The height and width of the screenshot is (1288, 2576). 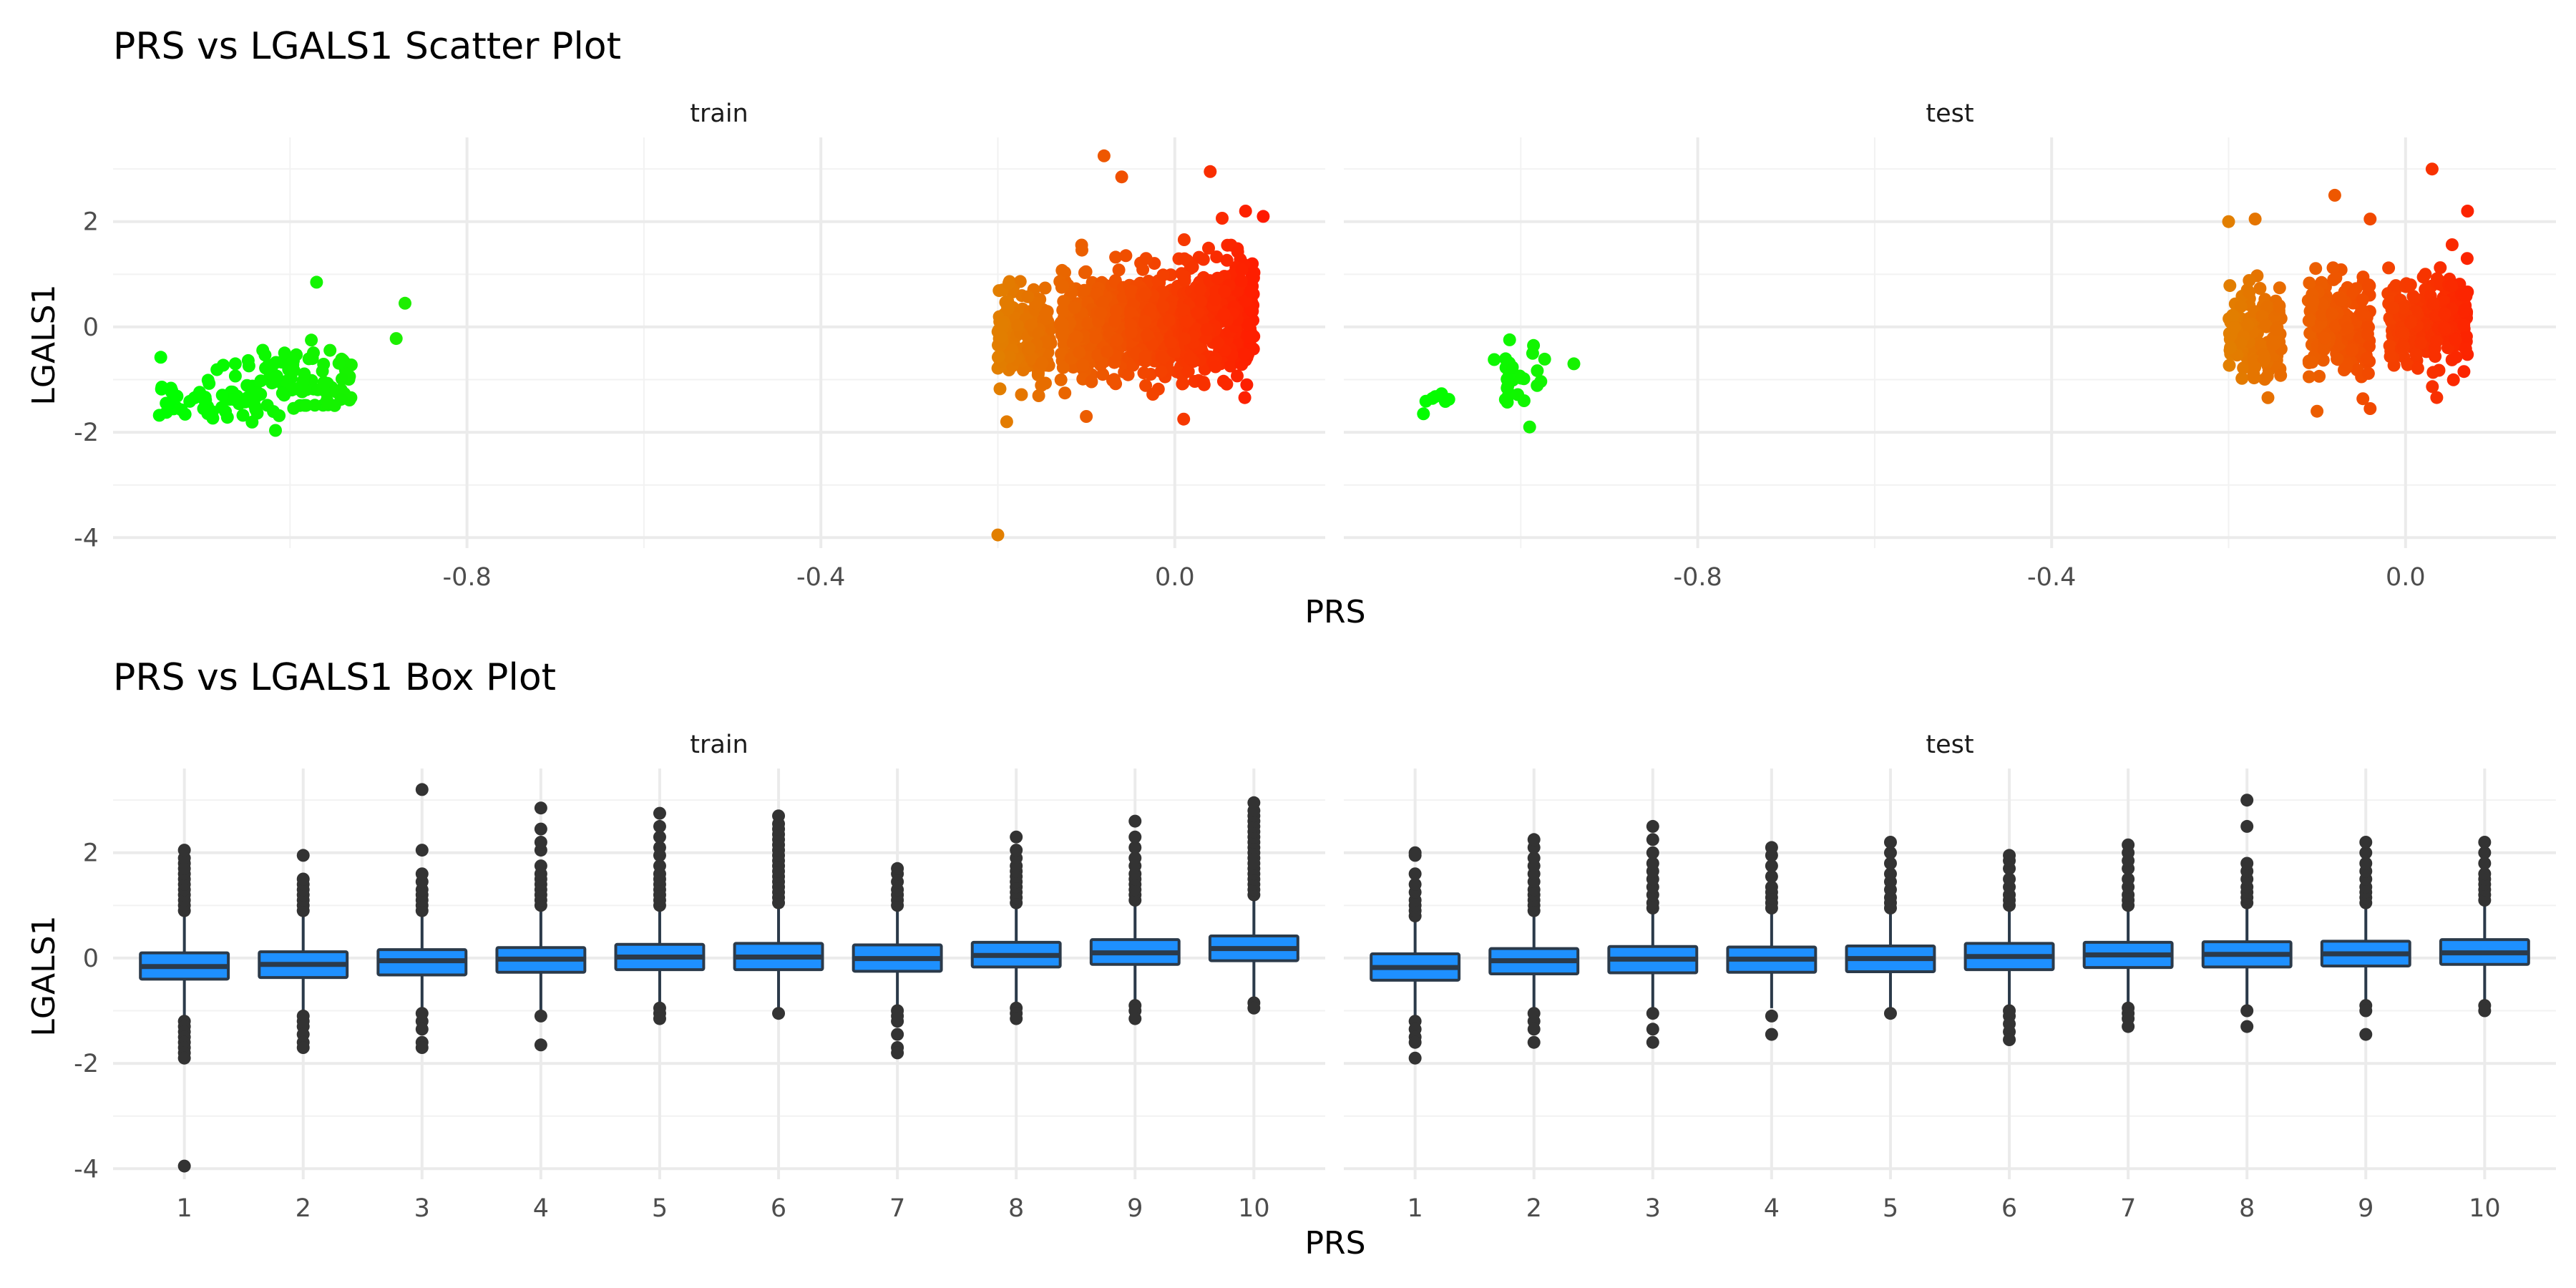 What do you see at coordinates (466, 577) in the screenshot?
I see `scatter-x-tick-label: -0.8` at bounding box center [466, 577].